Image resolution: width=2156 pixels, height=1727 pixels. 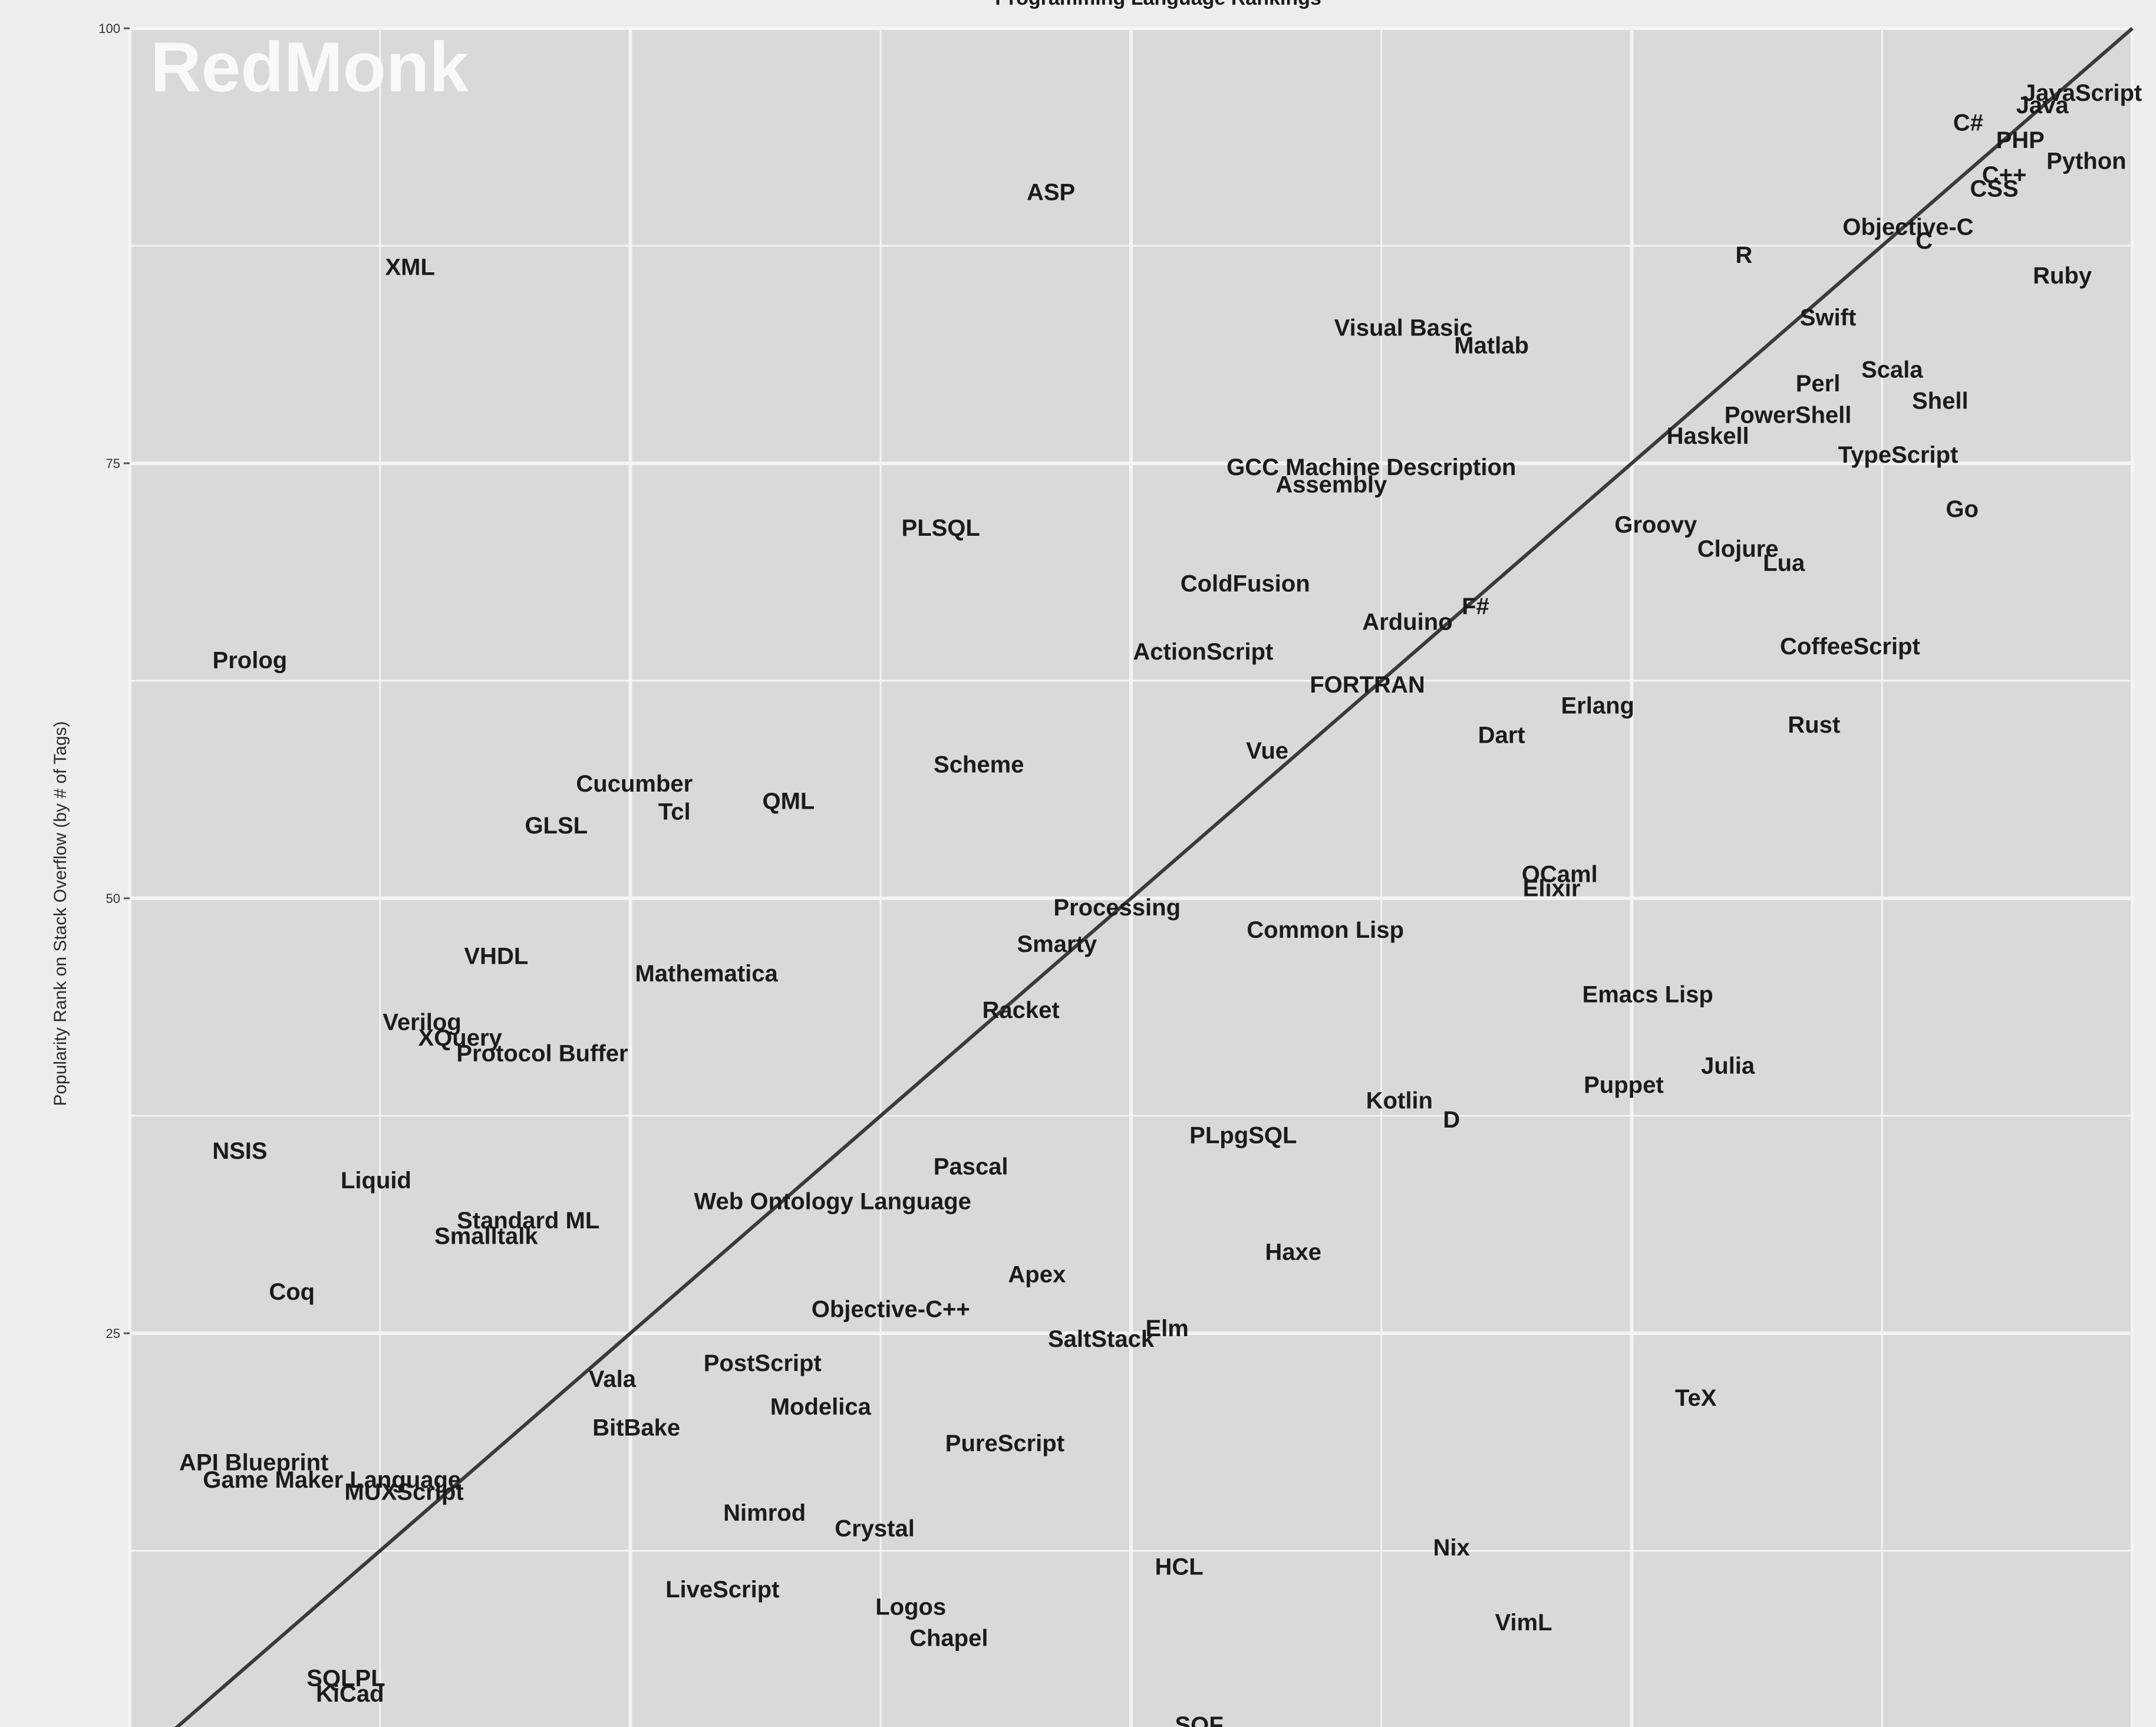 I want to click on data-point-label: NSIS, so click(x=239, y=1151).